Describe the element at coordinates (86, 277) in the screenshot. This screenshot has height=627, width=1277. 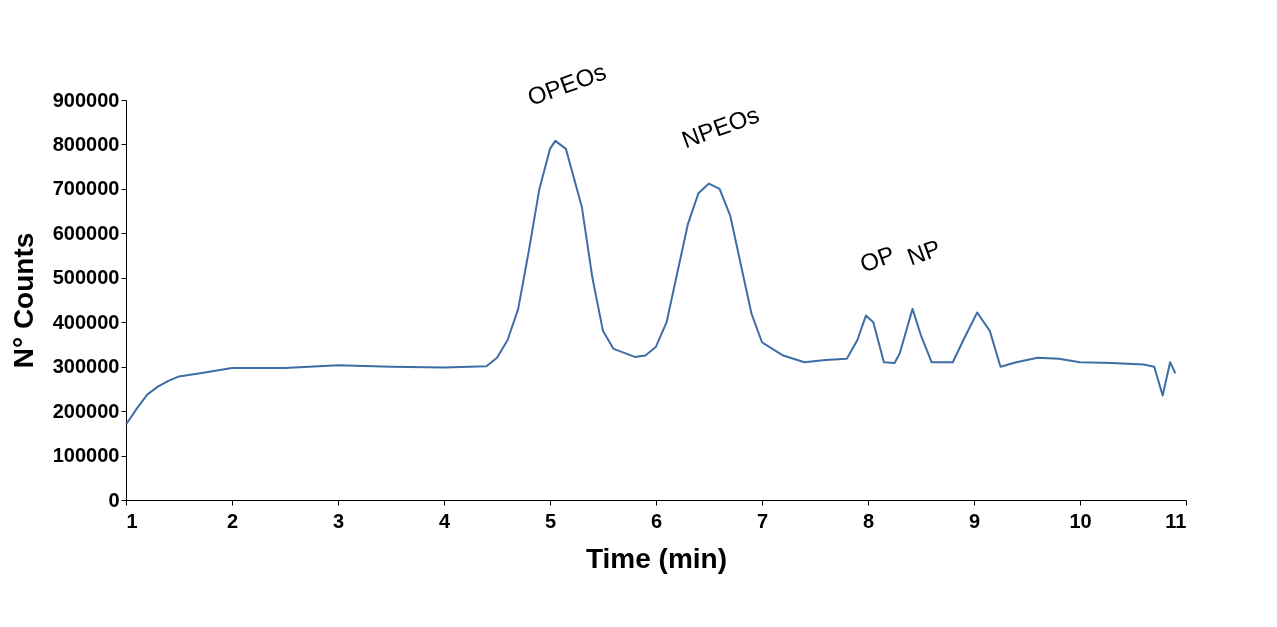
I see `y-tick-label: 500000` at that location.